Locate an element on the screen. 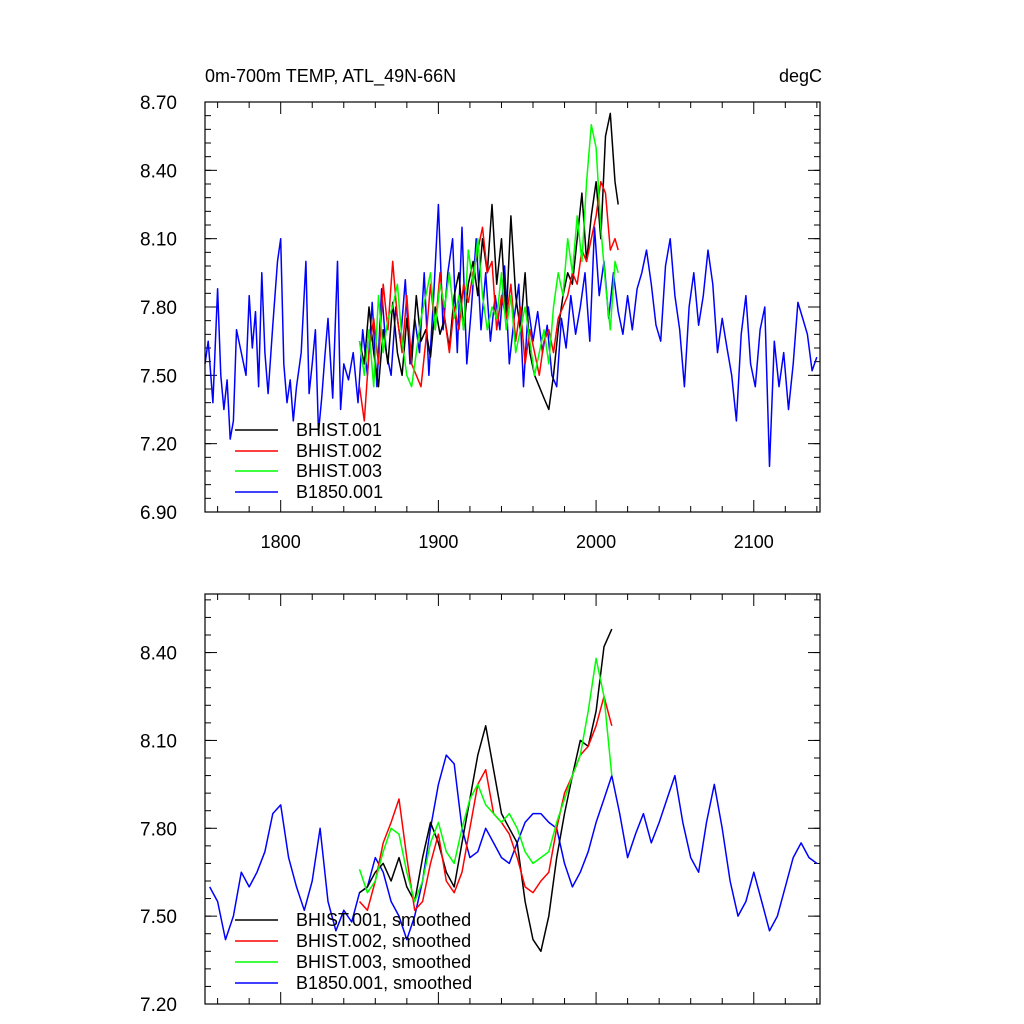 Image resolution: width=1024 pixels, height=1024 pixels. x-tick-label: 2100 is located at coordinates (754, 542).